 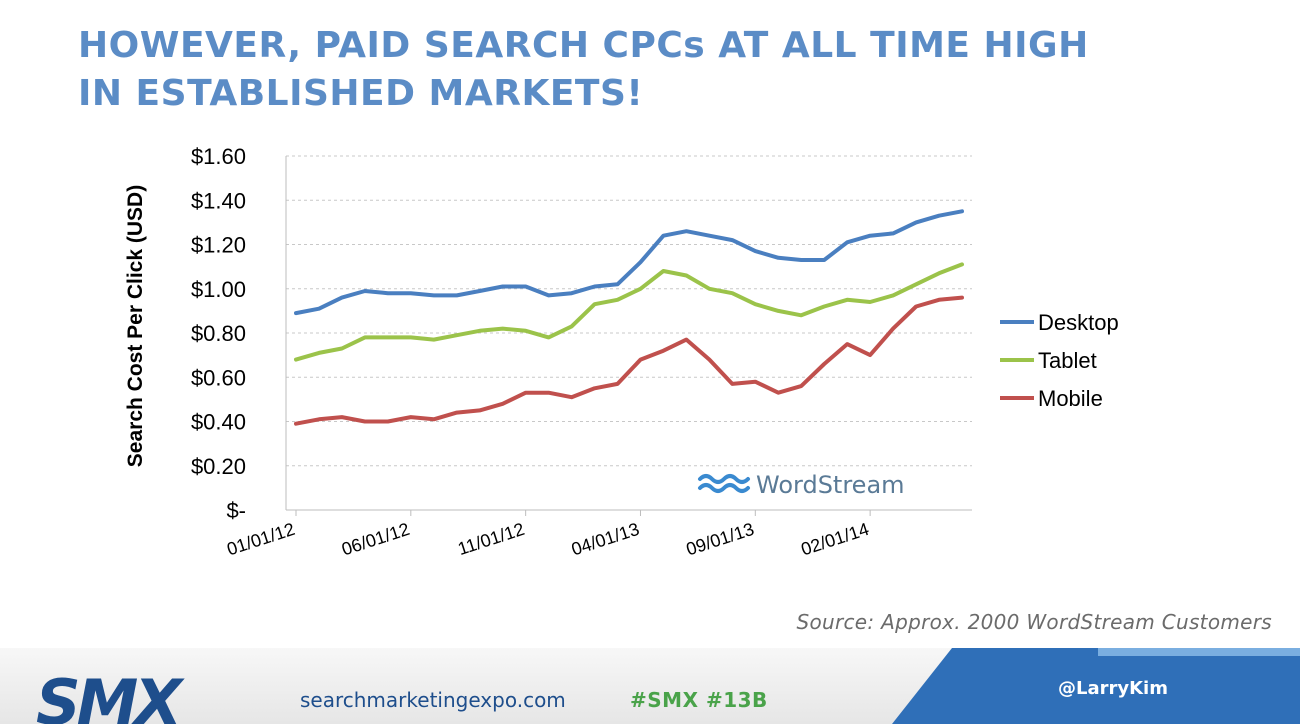 What do you see at coordinates (491, 539) in the screenshot?
I see `x-tick-label: 11/01/12` at bounding box center [491, 539].